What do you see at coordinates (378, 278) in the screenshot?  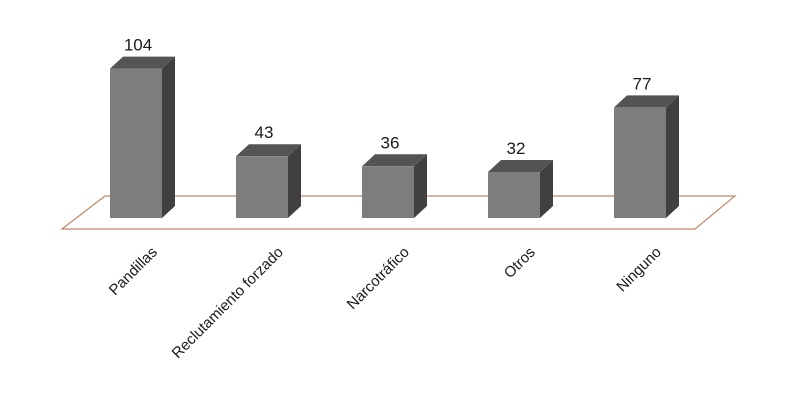 I see `category-label: Narcotráfico` at bounding box center [378, 278].